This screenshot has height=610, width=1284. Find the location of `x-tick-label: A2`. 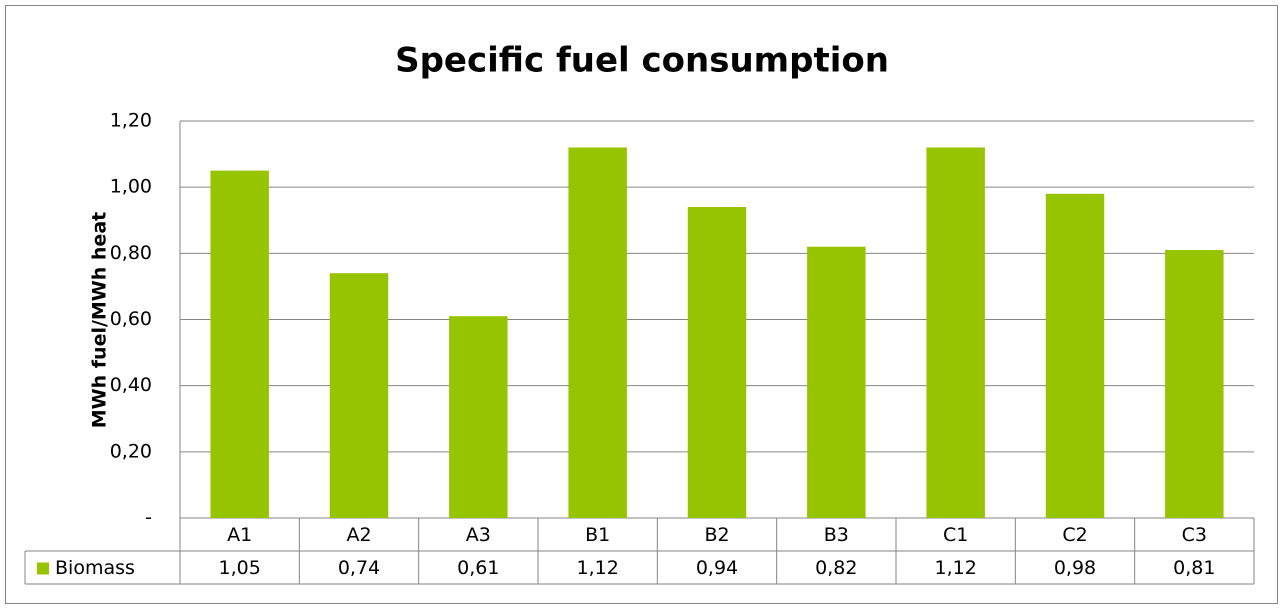

x-tick-label: A2 is located at coordinates (358, 535).